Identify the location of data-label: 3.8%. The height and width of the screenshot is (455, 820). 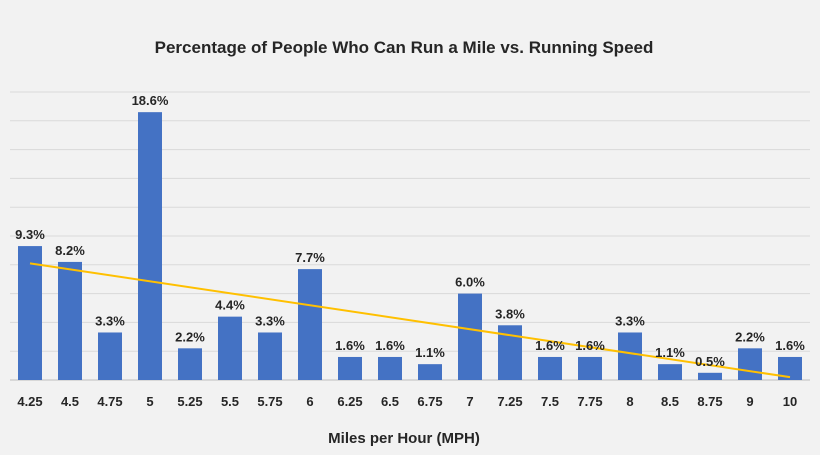
(510, 313).